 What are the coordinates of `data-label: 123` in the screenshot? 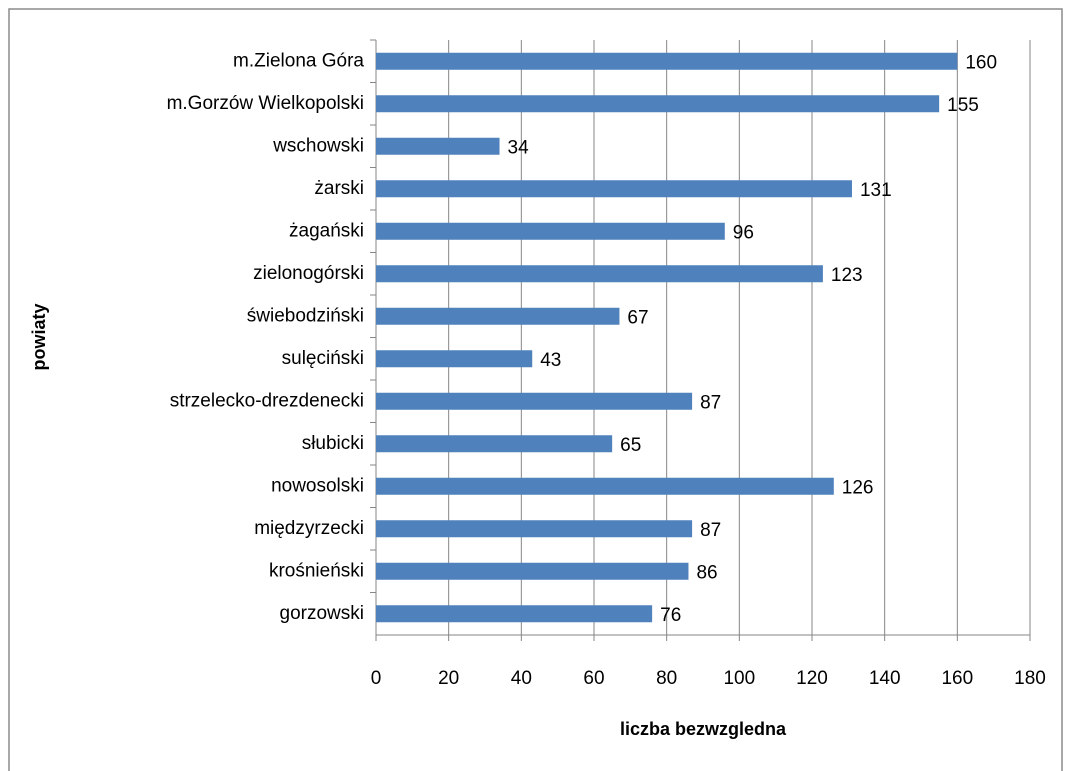 It's located at (847, 275).